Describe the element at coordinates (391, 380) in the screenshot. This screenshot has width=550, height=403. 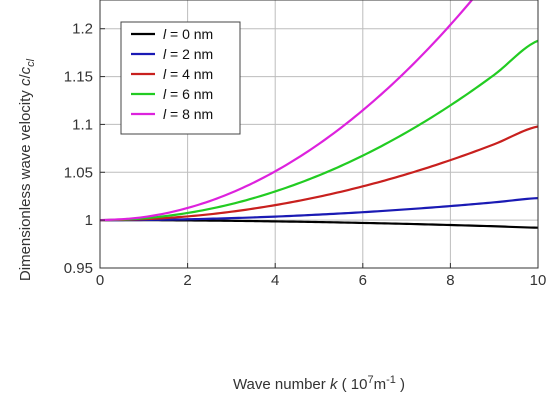
I see `x-axis-title-exp2: -1` at that location.